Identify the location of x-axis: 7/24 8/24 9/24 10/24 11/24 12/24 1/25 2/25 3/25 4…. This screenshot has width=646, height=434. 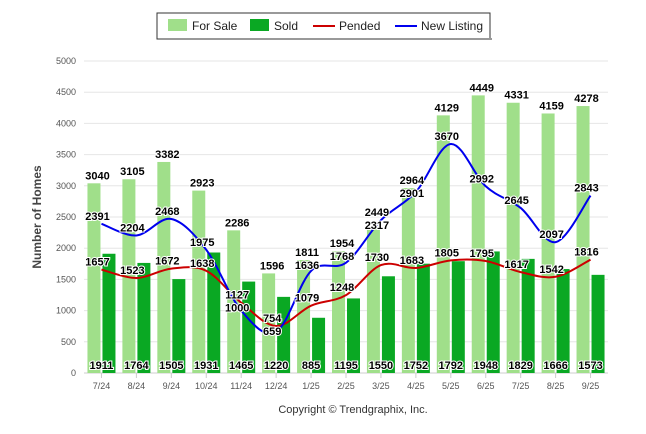
(346, 382).